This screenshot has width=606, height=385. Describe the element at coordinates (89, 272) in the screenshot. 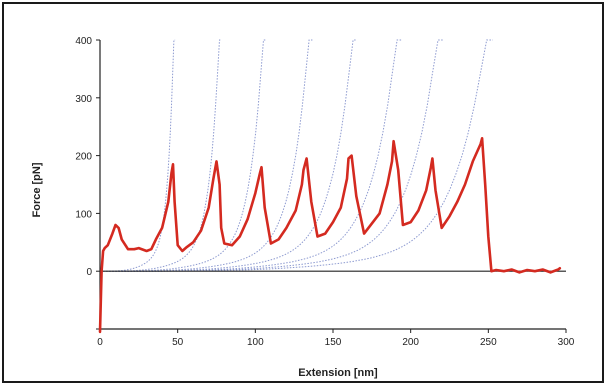

I see `y-tick-label: 0` at that location.